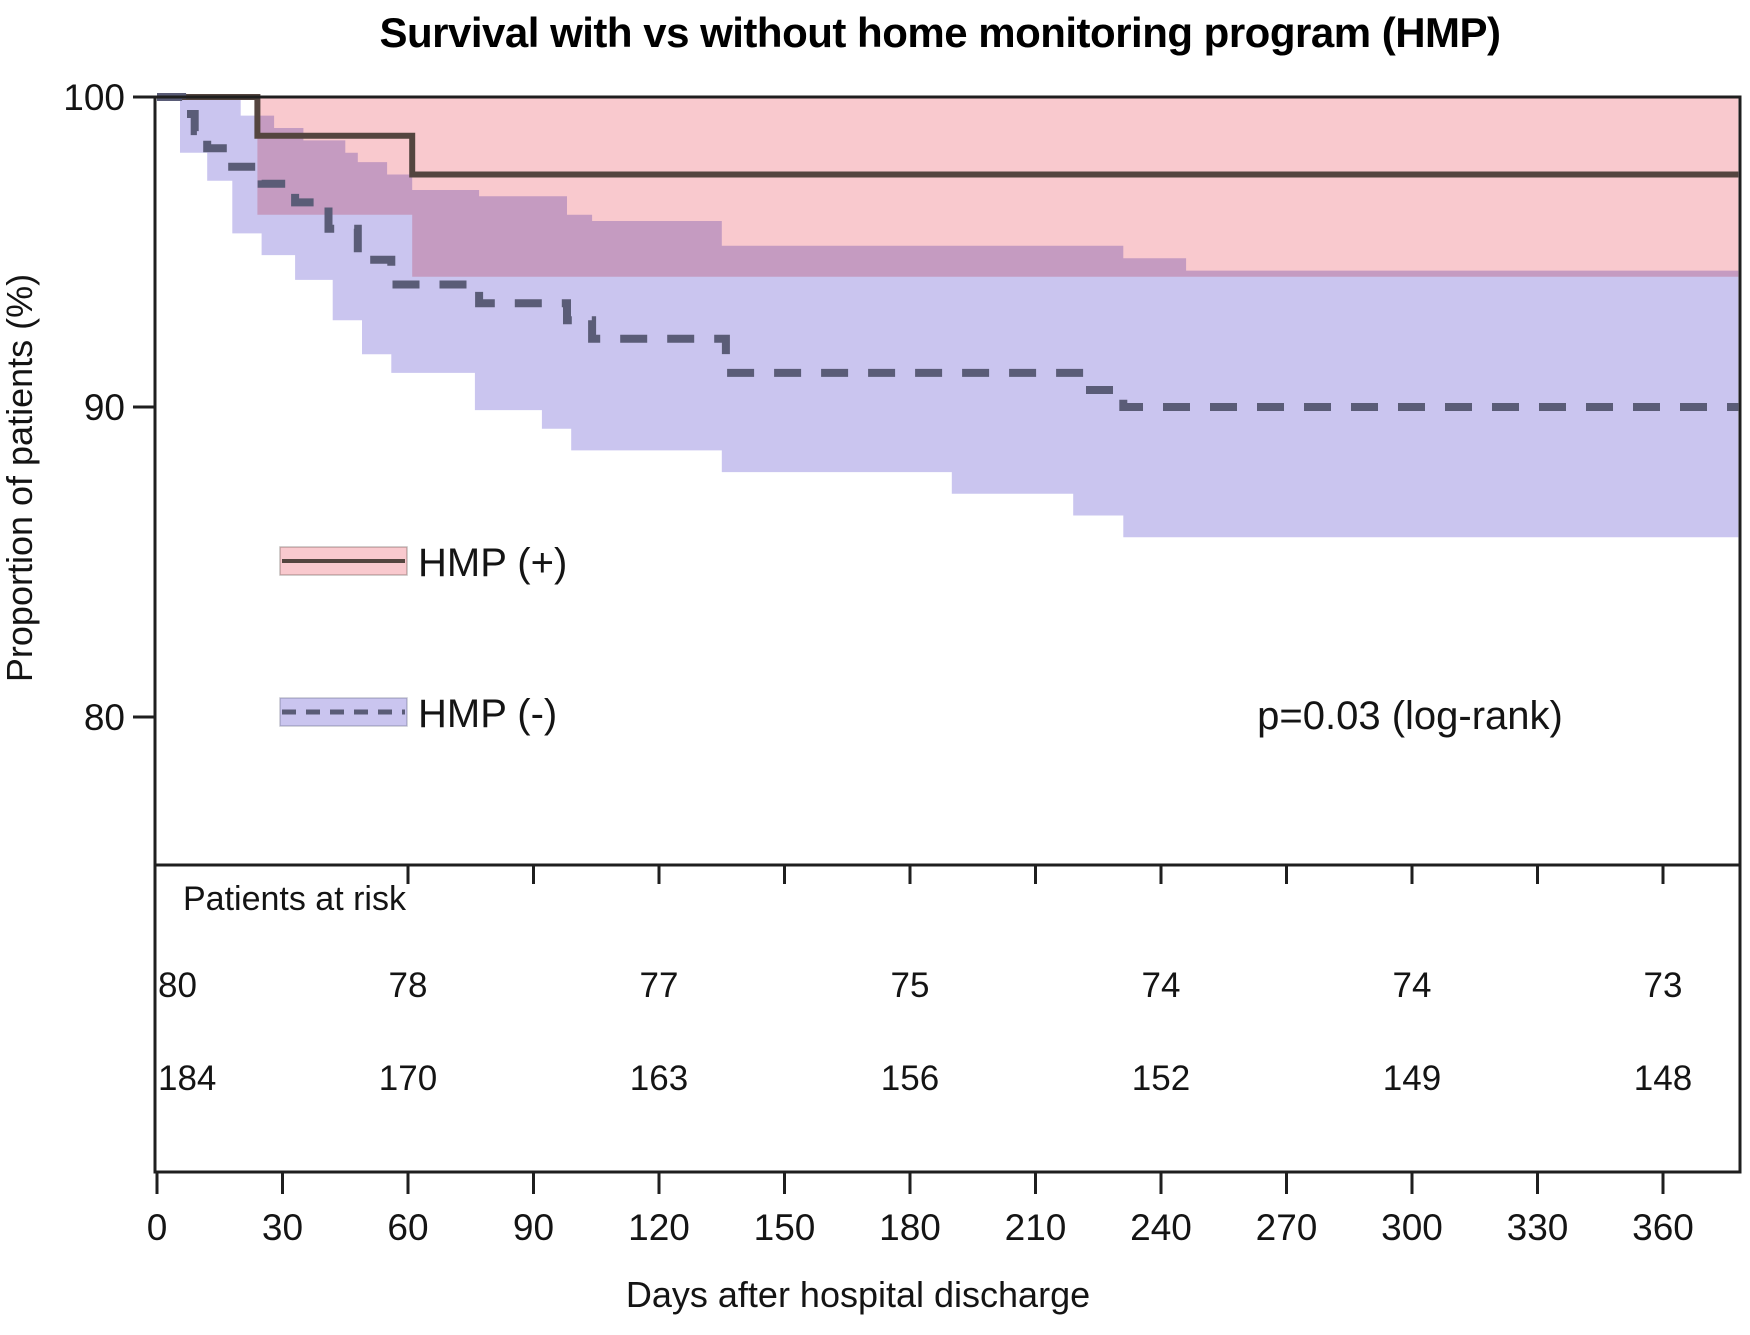 Image resolution: width=1750 pixels, height=1335 pixels. Describe the element at coordinates (910, 1227) in the screenshot. I see `x-tick-label-180: 180` at that location.